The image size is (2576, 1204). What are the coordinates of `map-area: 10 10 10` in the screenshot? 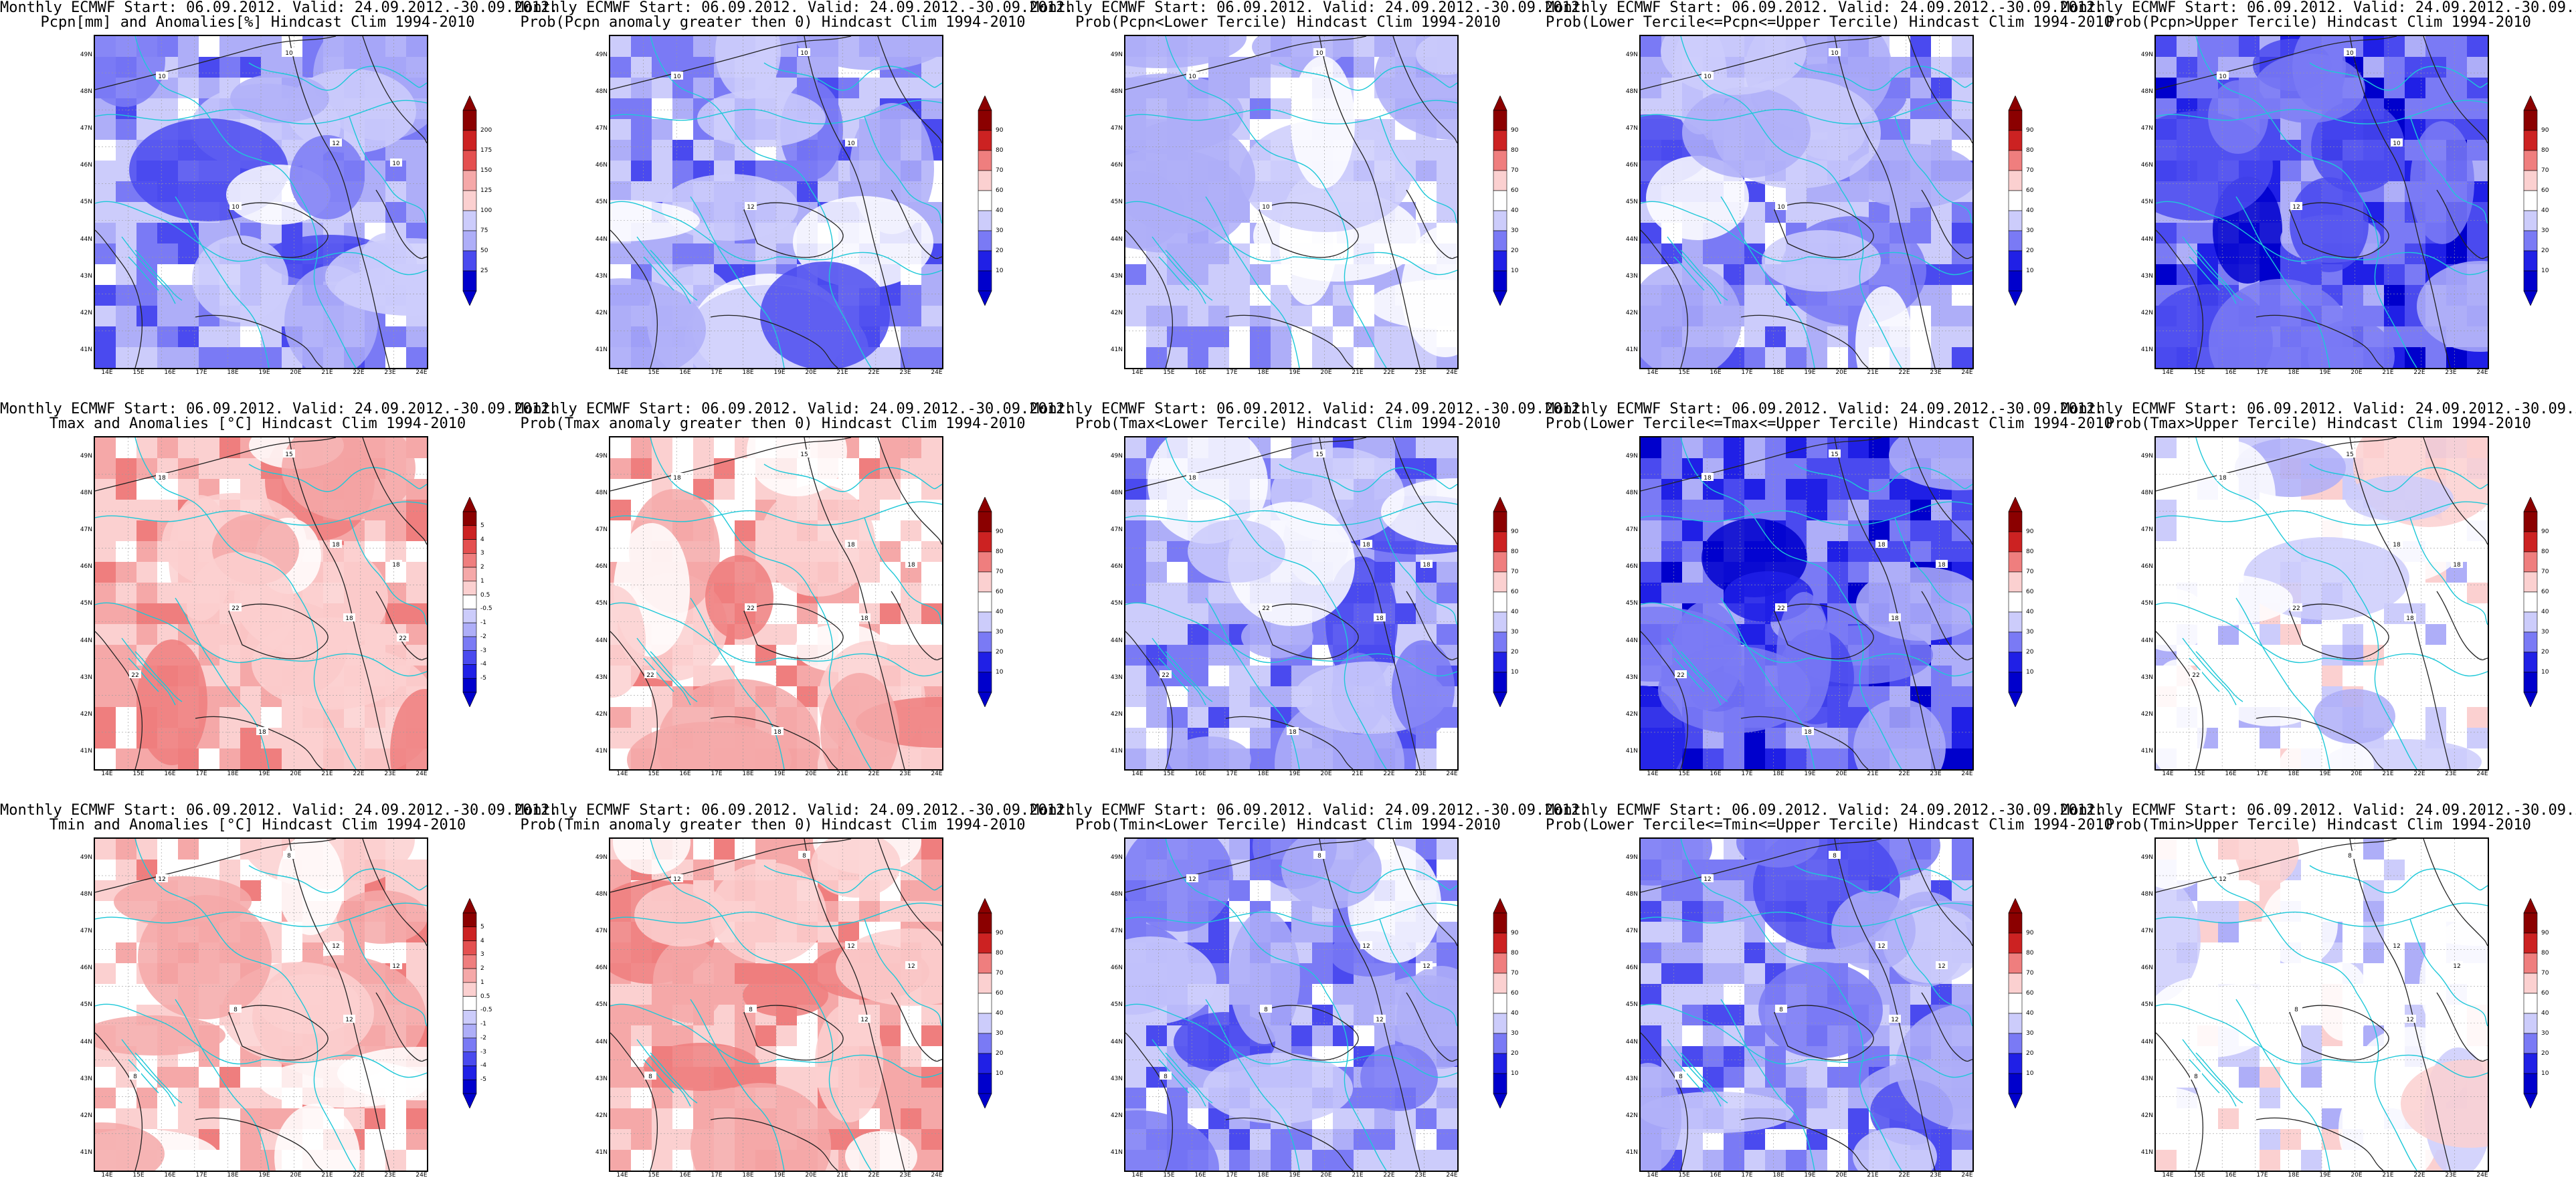 It's located at (1806, 202).